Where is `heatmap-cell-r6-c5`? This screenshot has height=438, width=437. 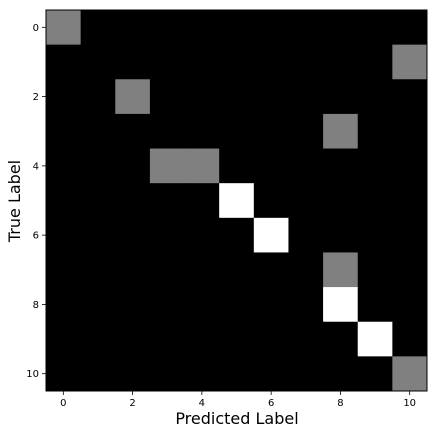 heatmap-cell-r6-c5 is located at coordinates (237, 235).